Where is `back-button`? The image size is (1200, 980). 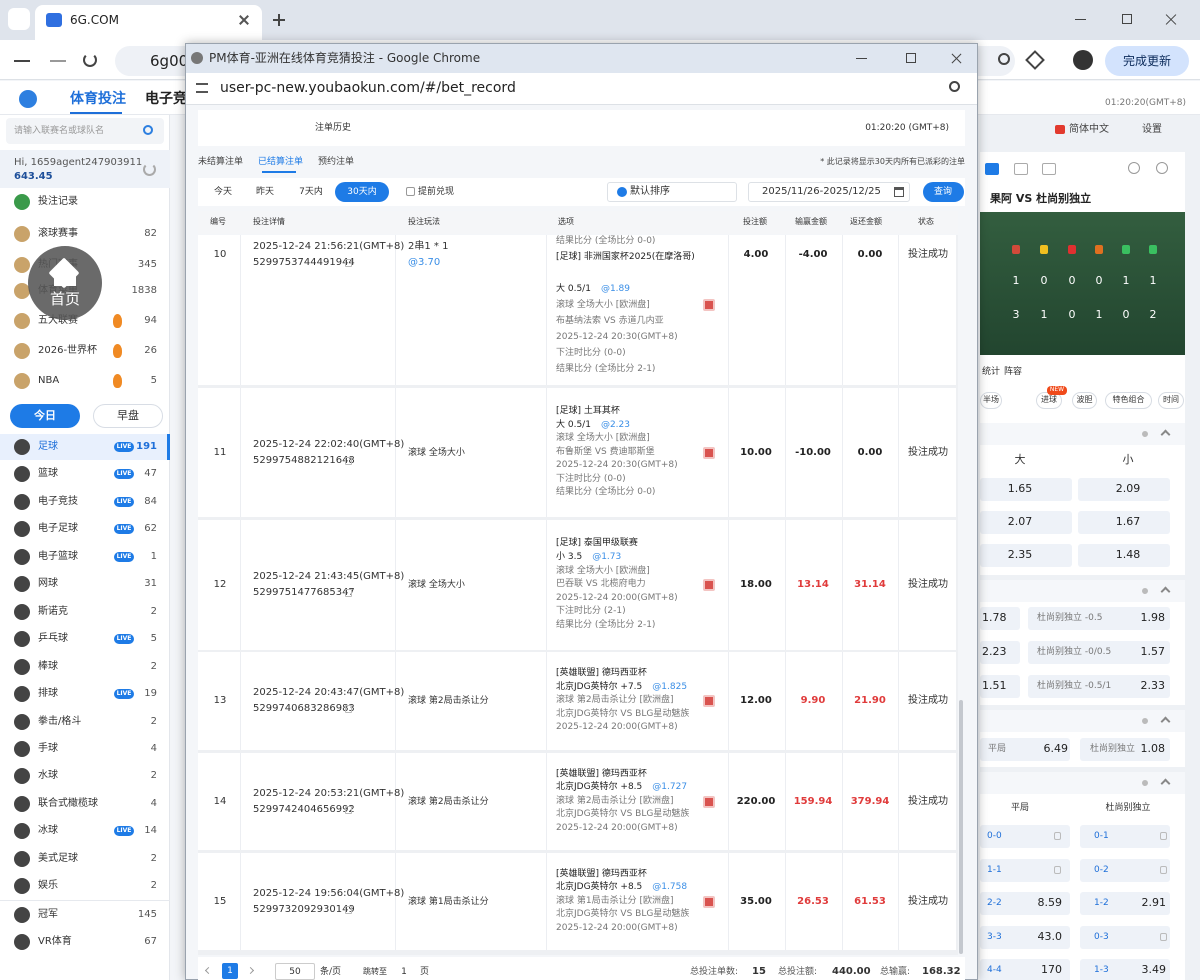 back-button is located at coordinates (22, 61).